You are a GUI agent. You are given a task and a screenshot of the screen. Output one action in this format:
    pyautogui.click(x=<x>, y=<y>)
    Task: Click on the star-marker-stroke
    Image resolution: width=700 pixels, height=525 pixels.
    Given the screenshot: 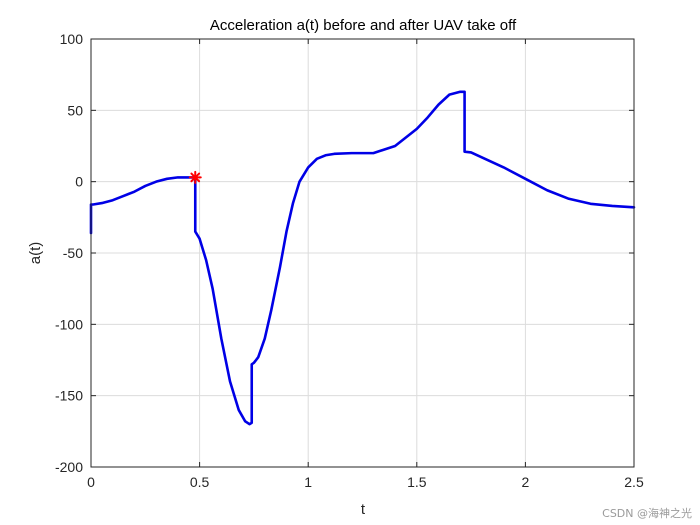 What is the action you would take?
    pyautogui.click(x=195, y=177)
    